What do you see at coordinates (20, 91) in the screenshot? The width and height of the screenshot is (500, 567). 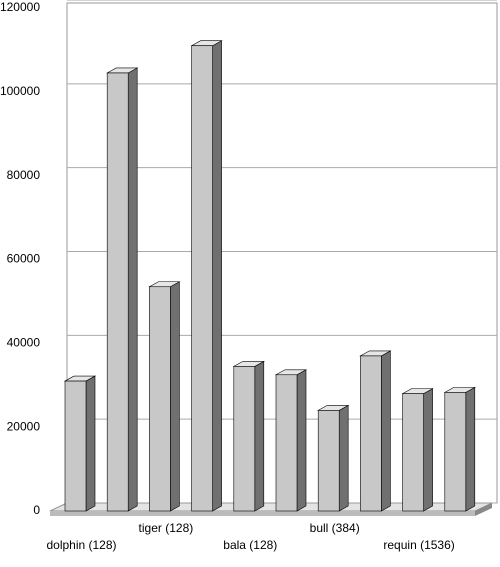 I see `y-tick-label: 100000` at bounding box center [20, 91].